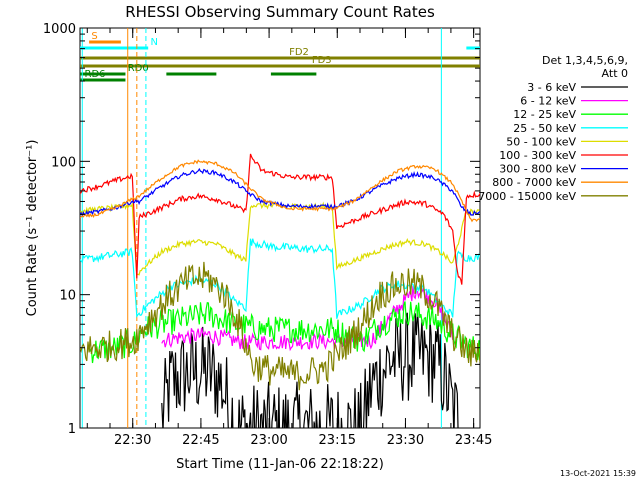  What do you see at coordinates (537, 169) in the screenshot?
I see `legend-entry-label: 300 - 800 keV` at bounding box center [537, 169].